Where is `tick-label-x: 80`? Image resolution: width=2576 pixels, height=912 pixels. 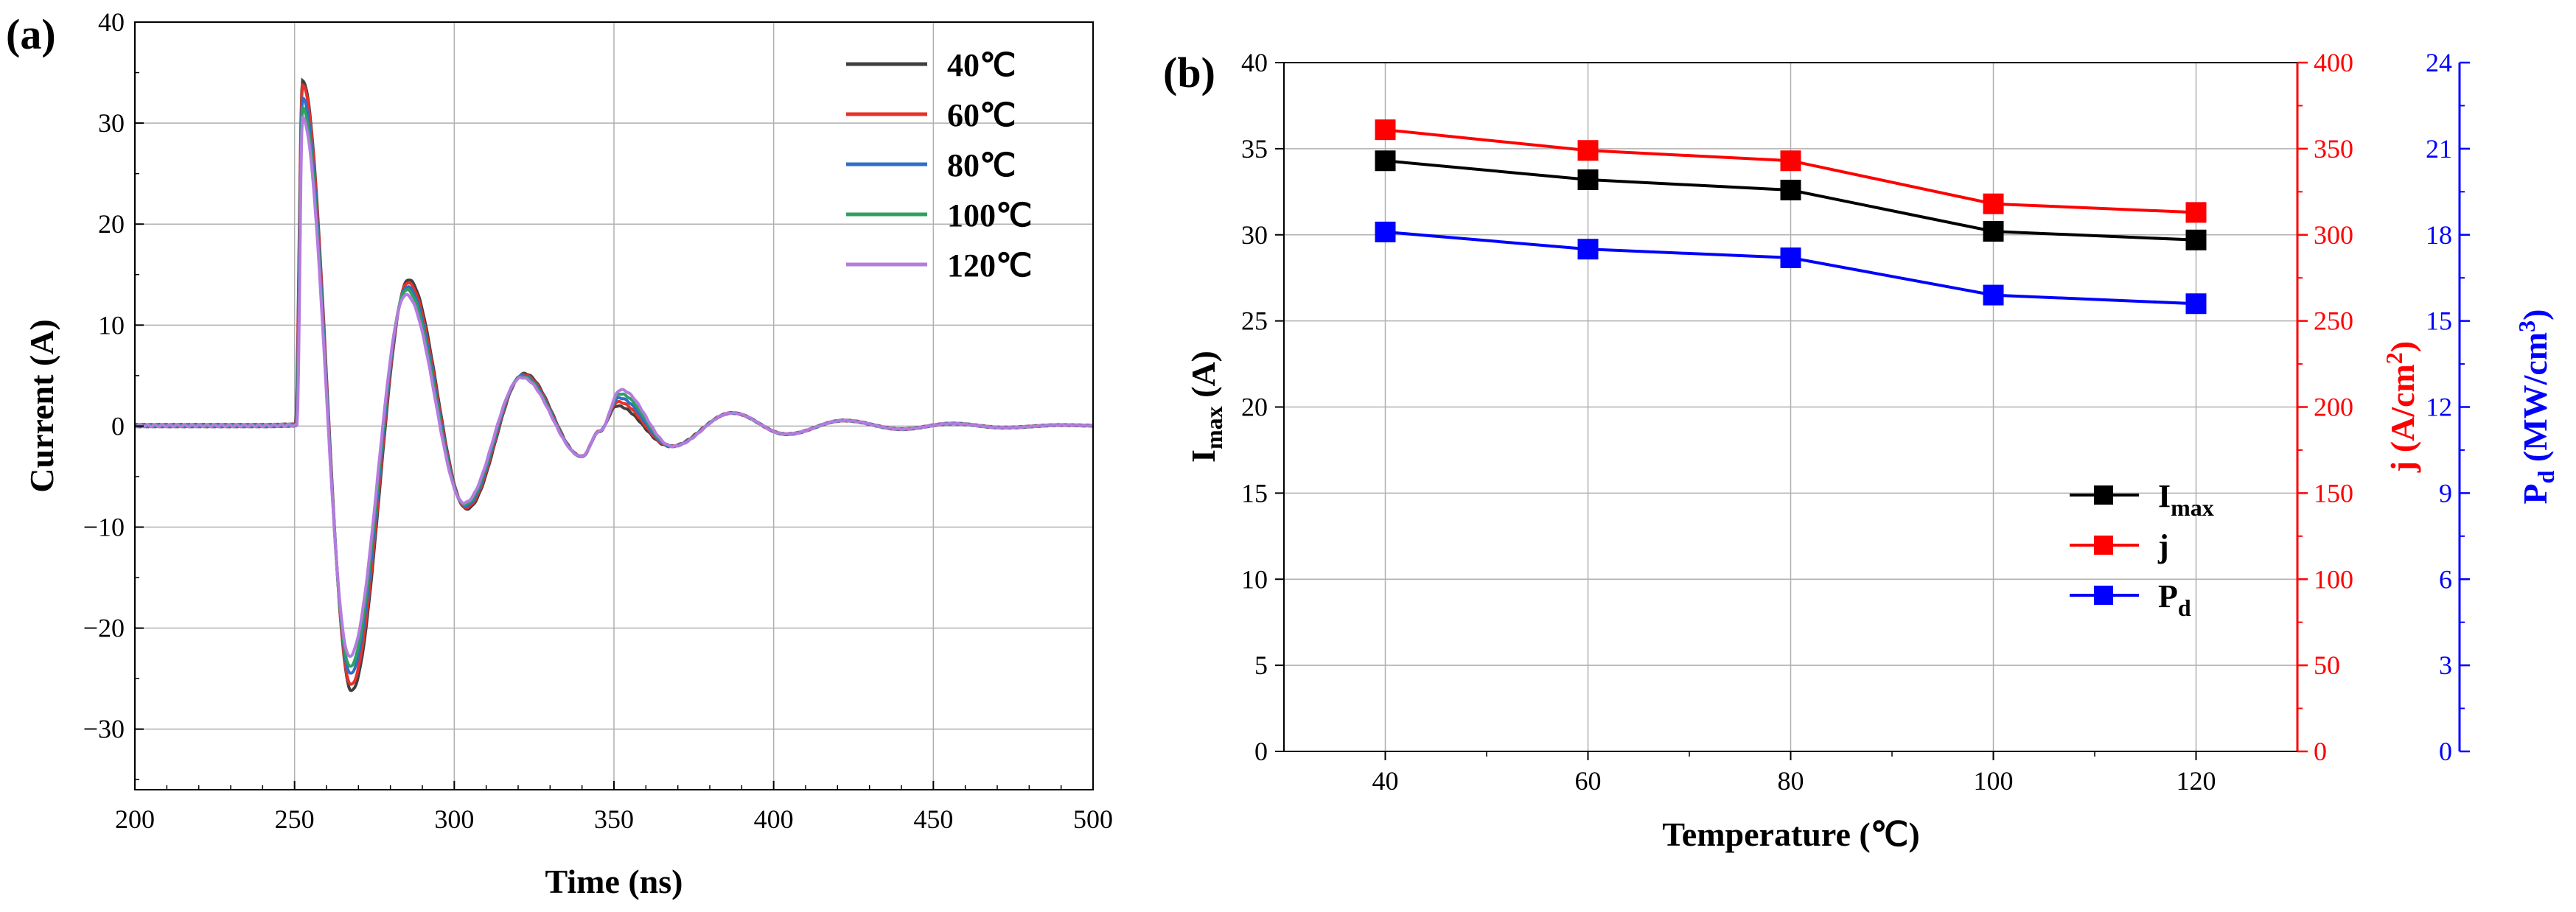 tick-label-x: 80 is located at coordinates (1791, 781).